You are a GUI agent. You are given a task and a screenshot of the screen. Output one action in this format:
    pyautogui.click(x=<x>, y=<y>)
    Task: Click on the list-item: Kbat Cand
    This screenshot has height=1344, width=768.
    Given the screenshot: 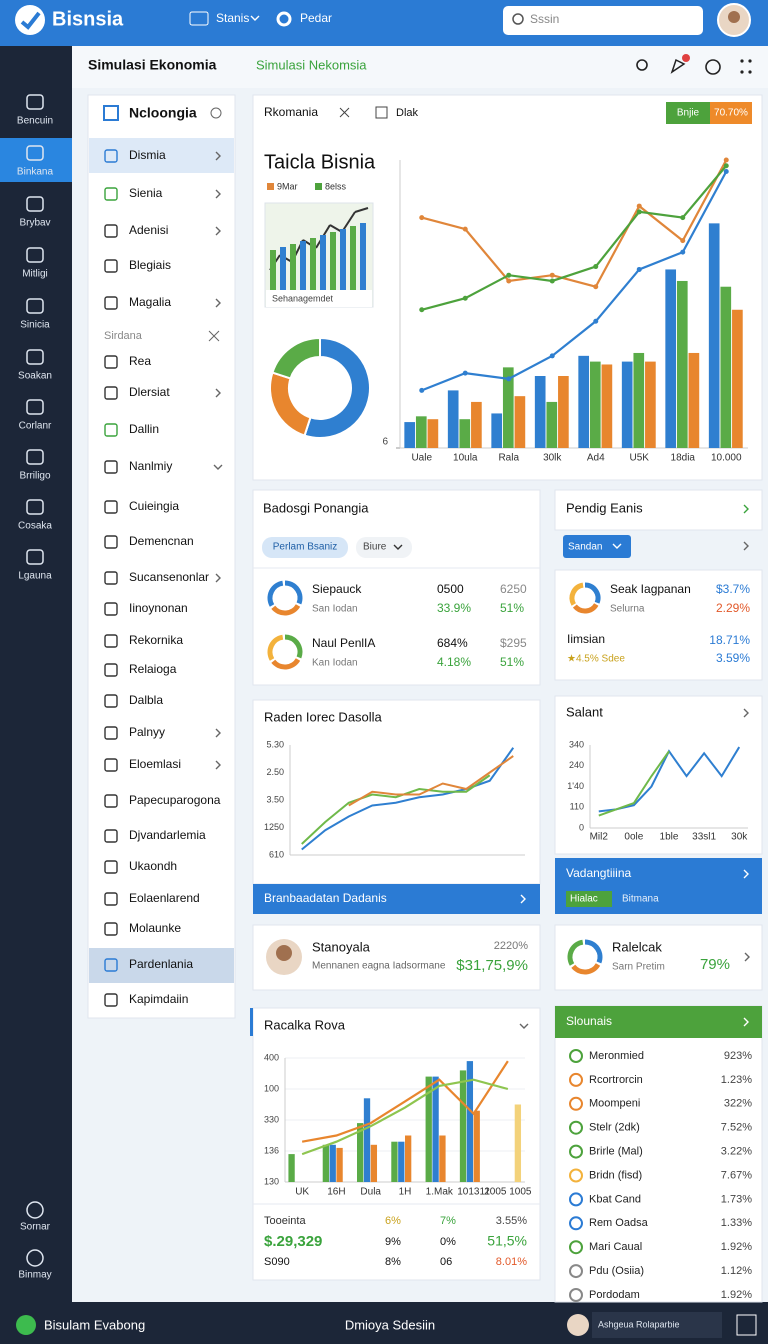 What is the action you would take?
    pyautogui.click(x=615, y=1199)
    